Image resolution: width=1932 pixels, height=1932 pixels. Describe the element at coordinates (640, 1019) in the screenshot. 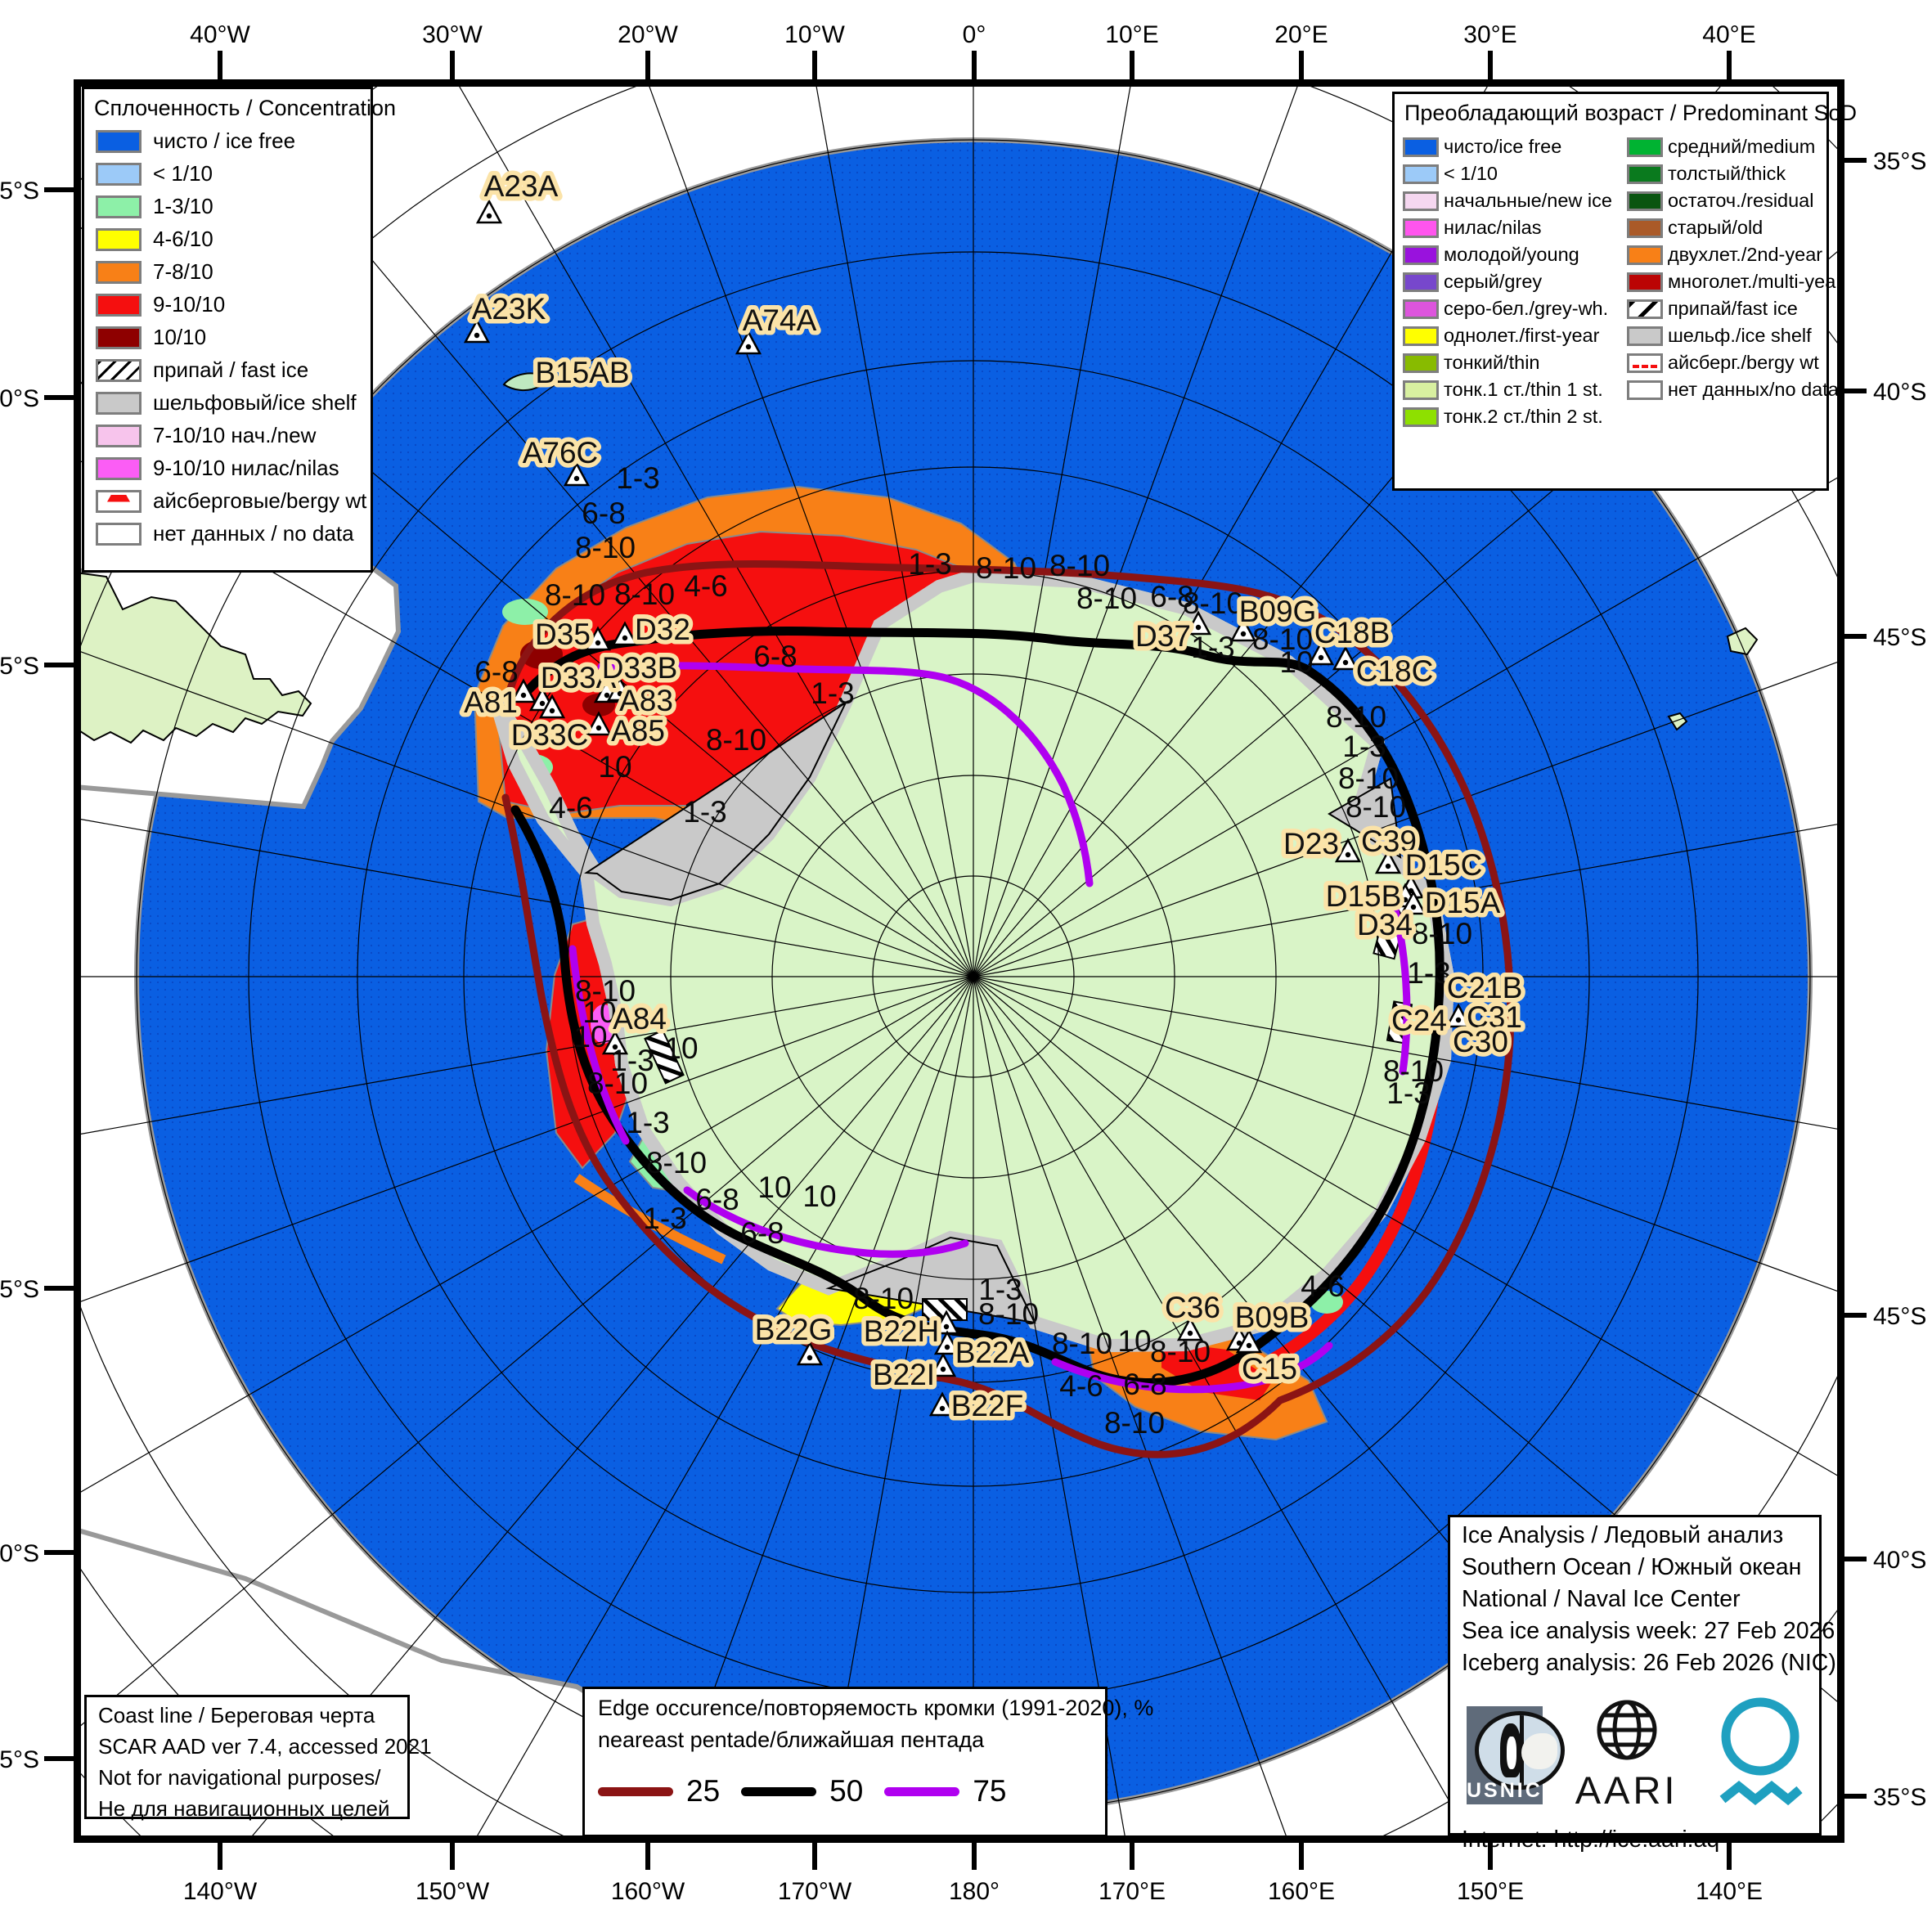

I see `iceberg-label: A84` at that location.